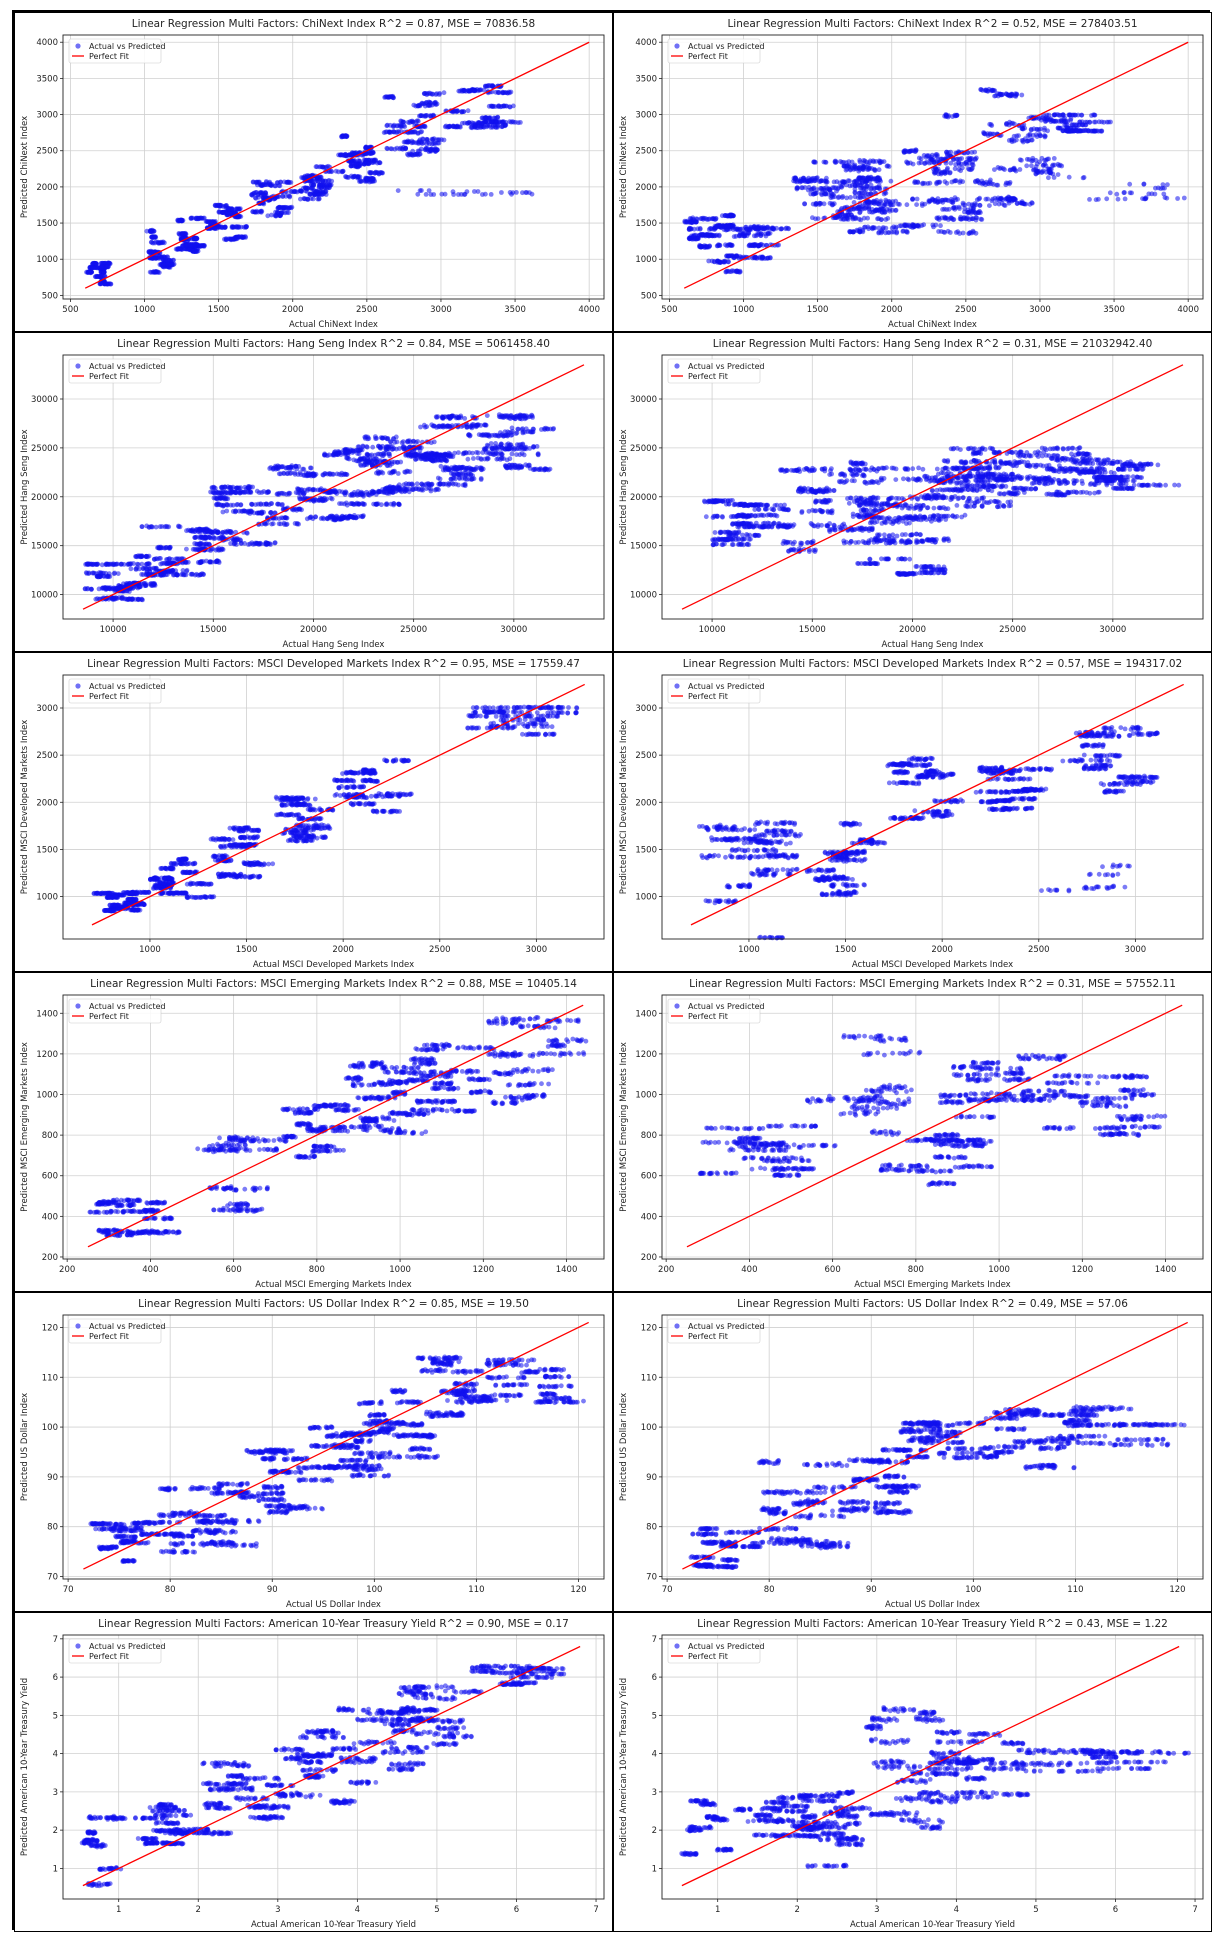 This screenshot has width=1230, height=1946. Describe the element at coordinates (47, 43) in the screenshot. I see `y-tick-label: 4000` at that location.